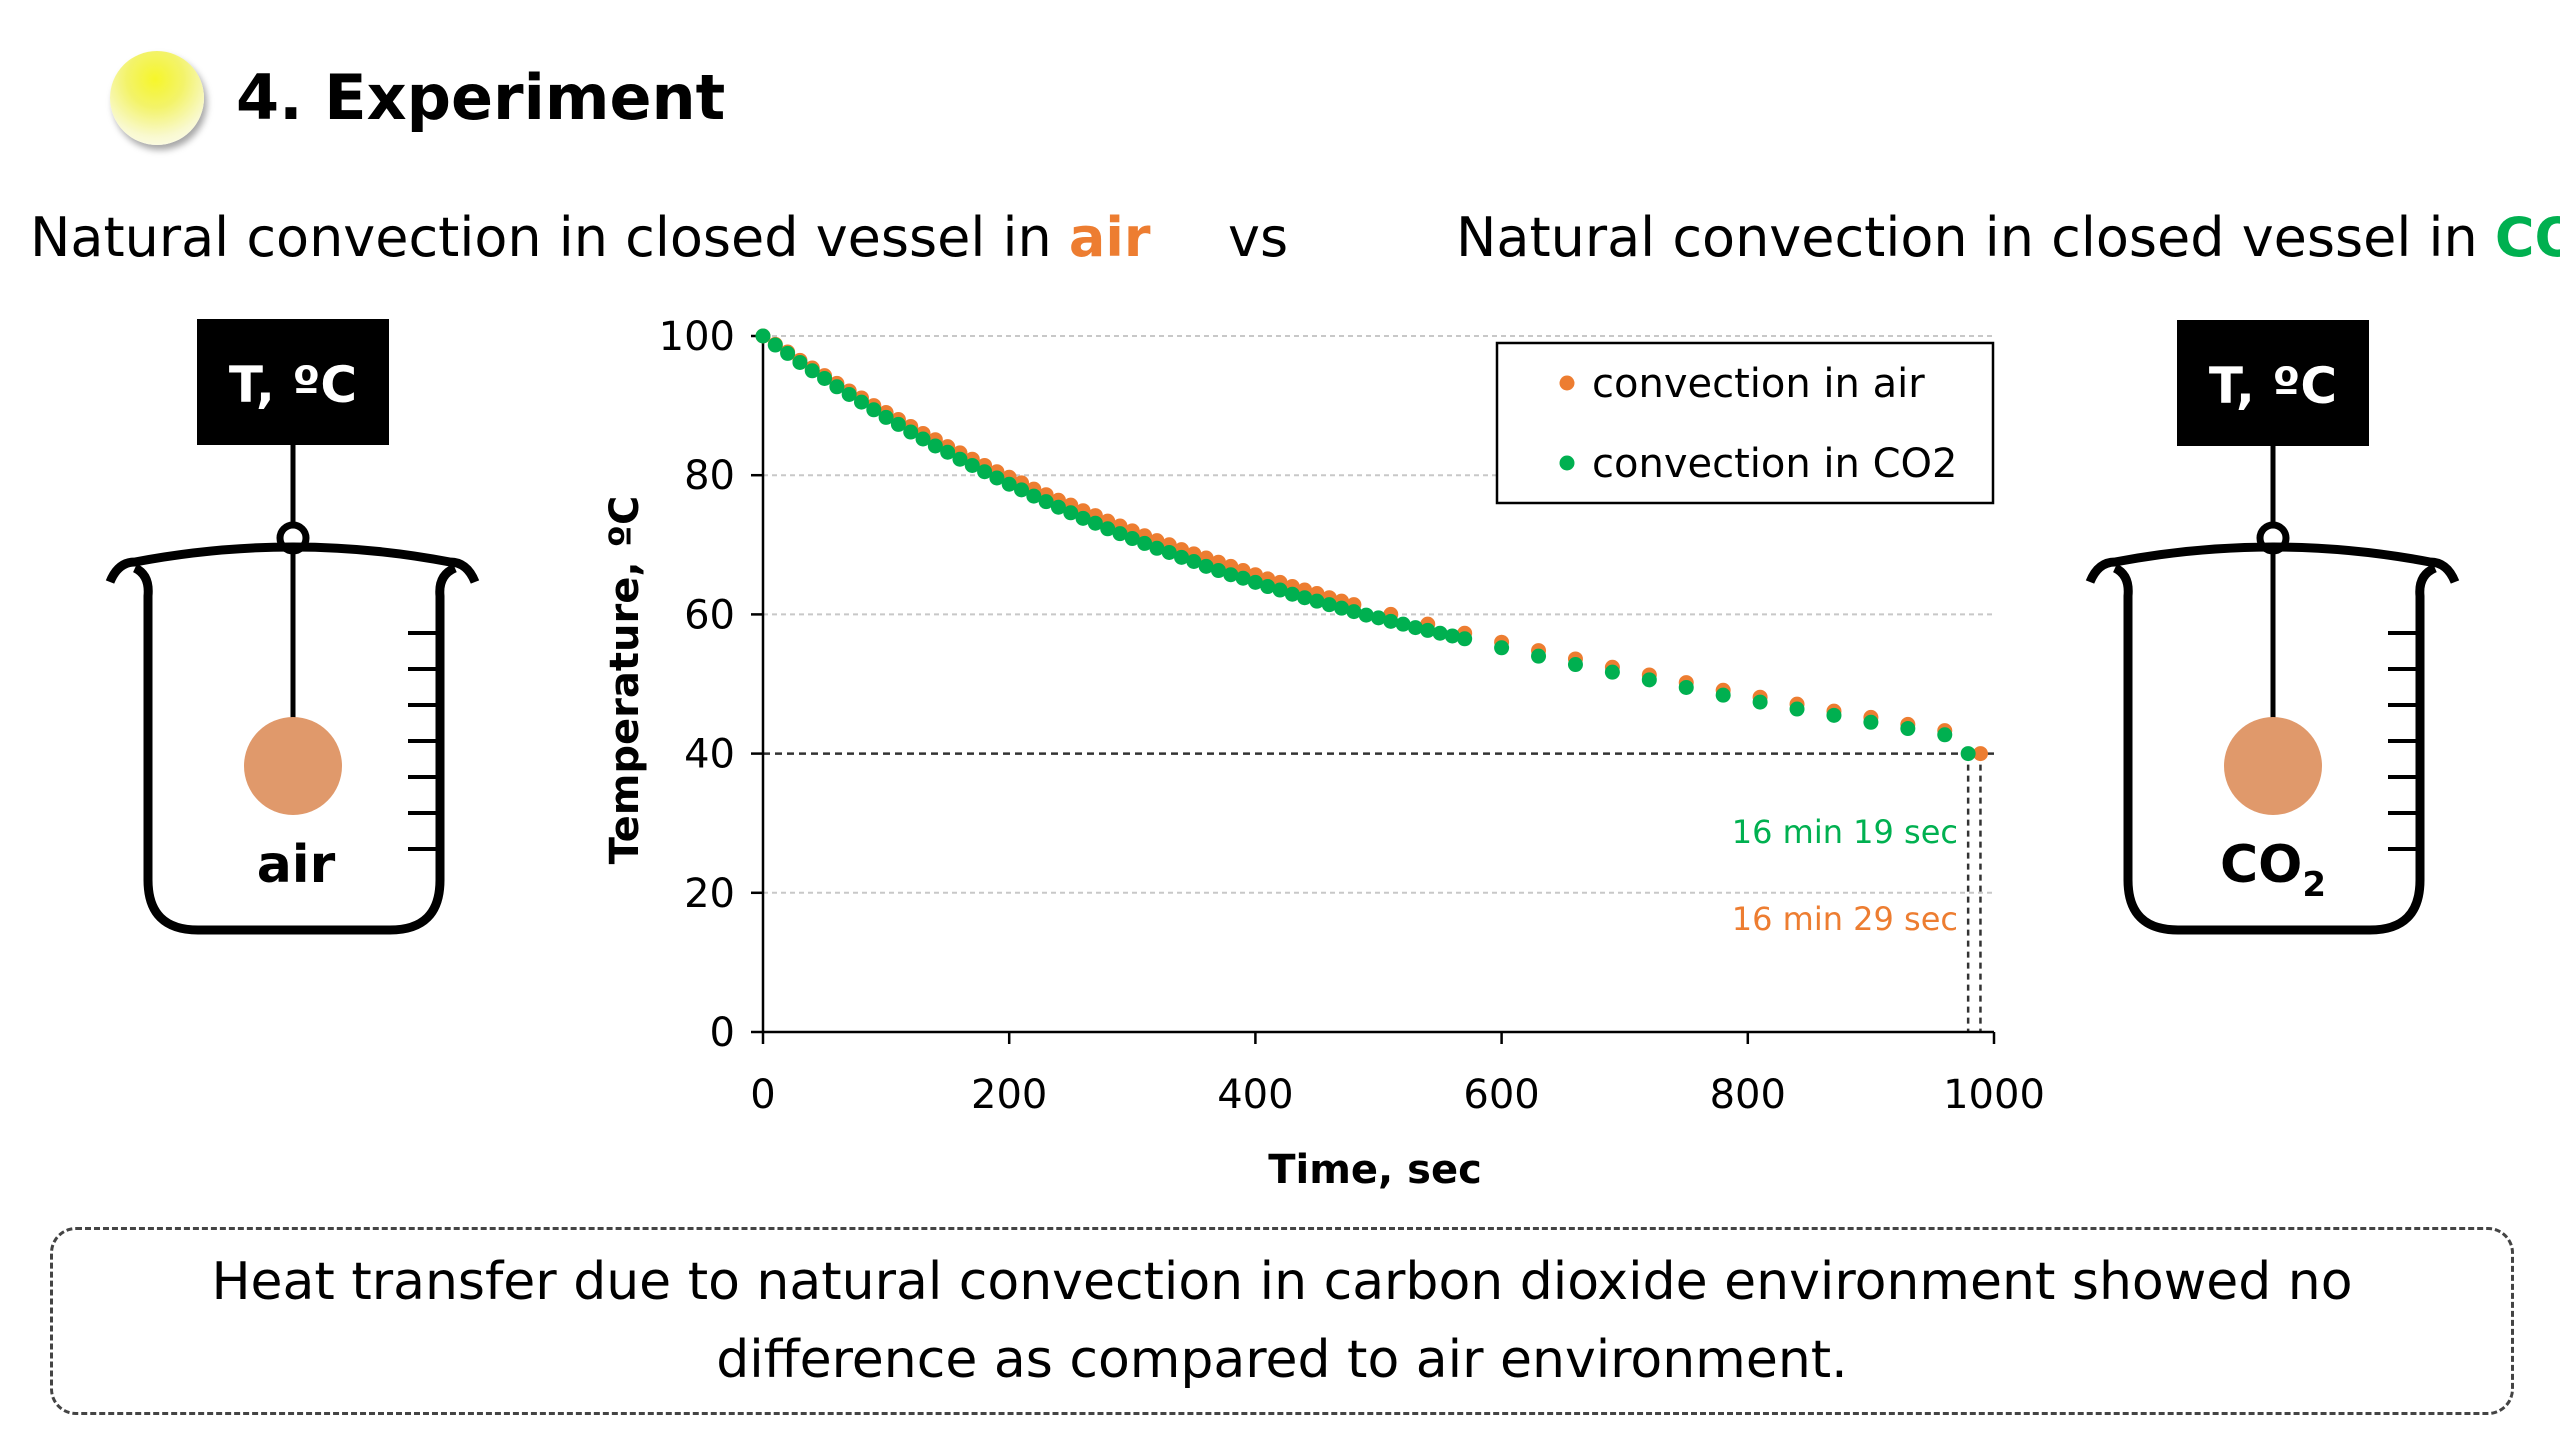 Image resolution: width=2560 pixels, height=1440 pixels. I want to click on left-condition-prefix: Natural convection in closed vessel in, so click(549, 237).